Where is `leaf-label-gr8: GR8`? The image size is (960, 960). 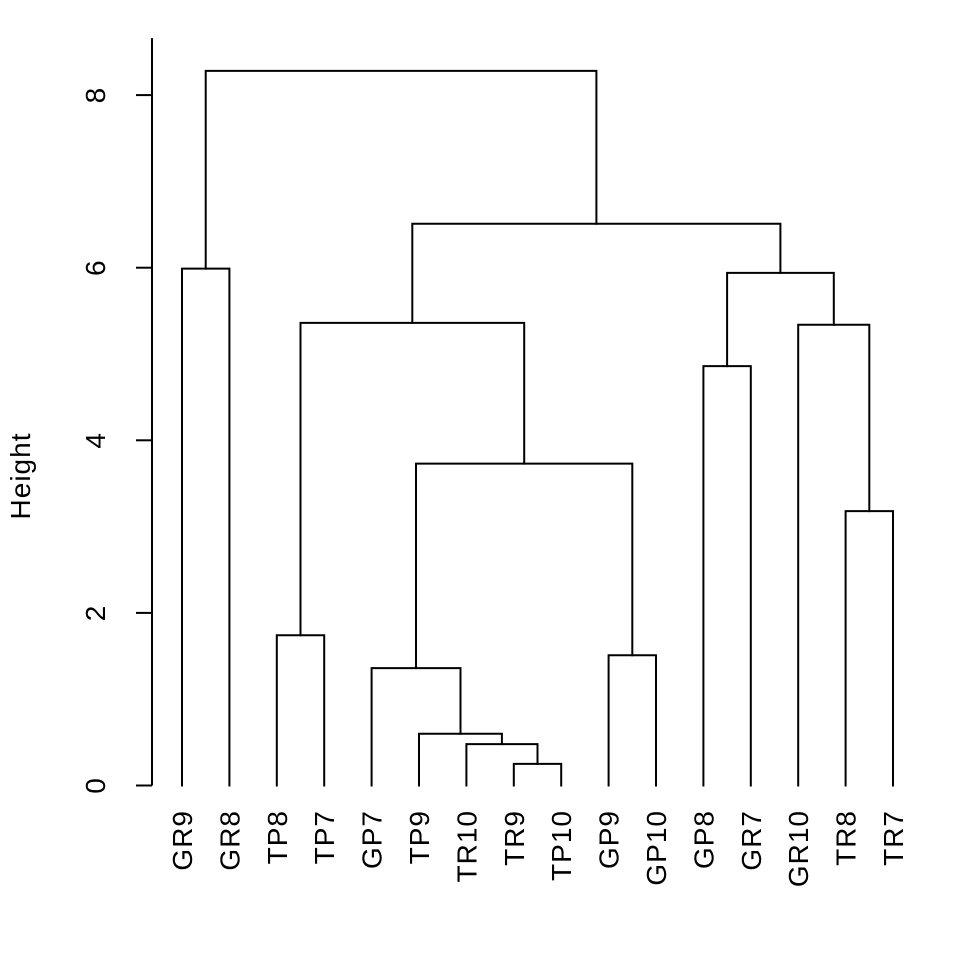 leaf-label-gr8: GR8 is located at coordinates (229, 840).